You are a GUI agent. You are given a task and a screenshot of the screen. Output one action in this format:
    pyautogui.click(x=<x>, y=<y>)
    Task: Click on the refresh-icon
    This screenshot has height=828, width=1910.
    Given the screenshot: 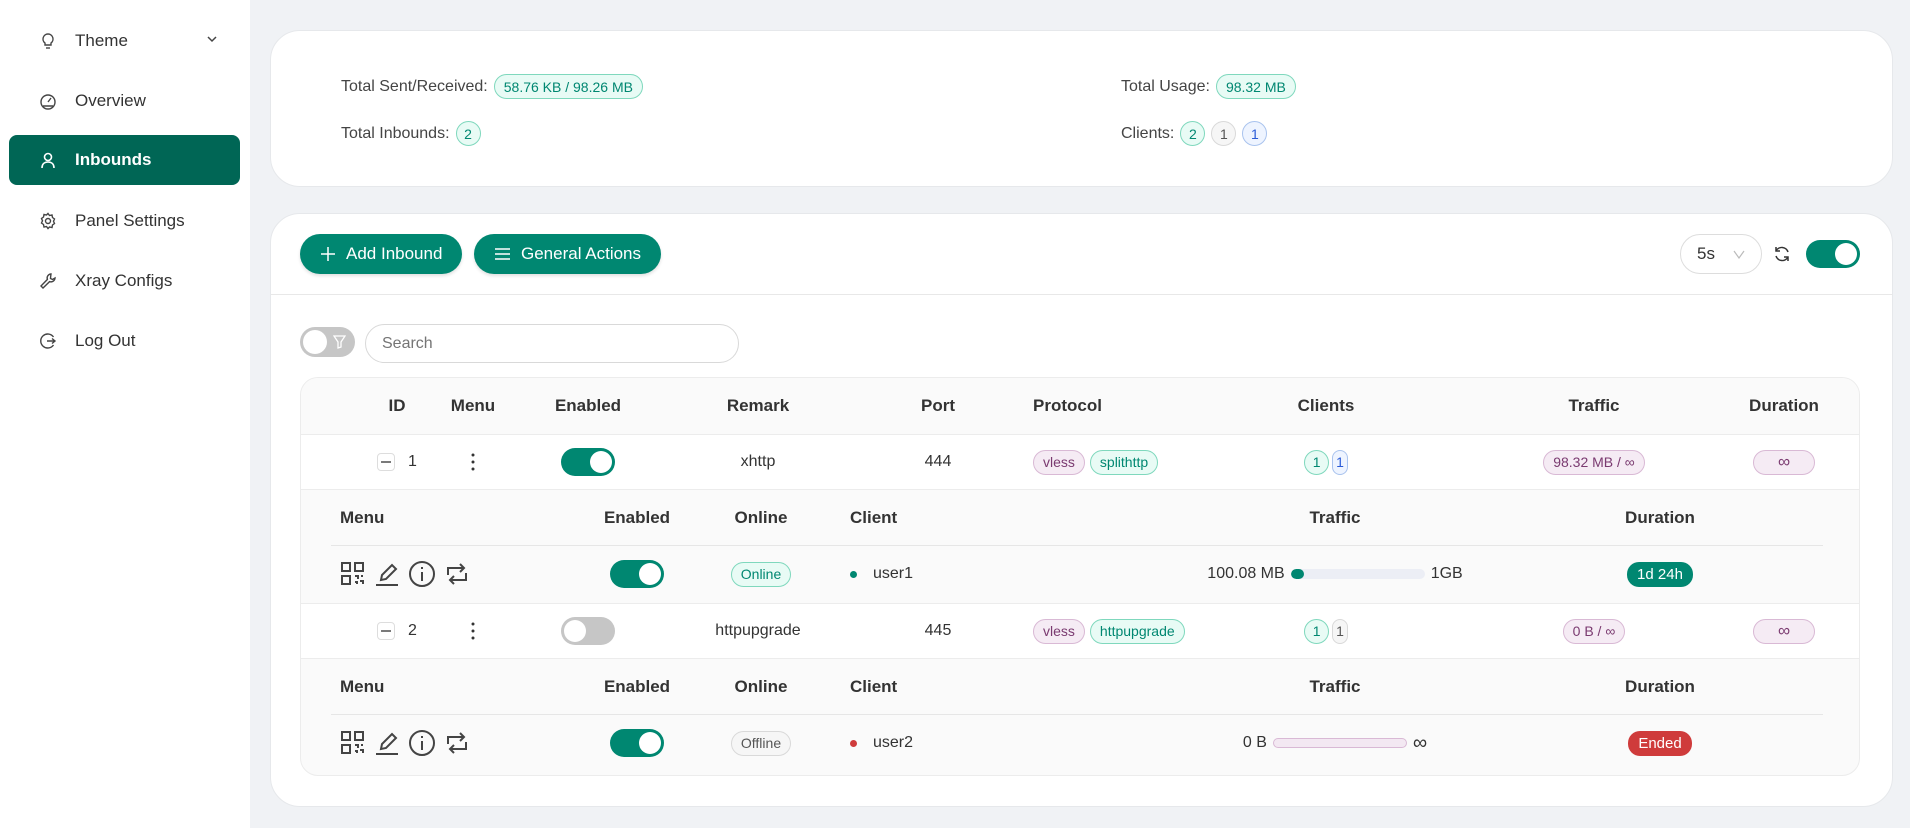 What is the action you would take?
    pyautogui.click(x=1782, y=254)
    